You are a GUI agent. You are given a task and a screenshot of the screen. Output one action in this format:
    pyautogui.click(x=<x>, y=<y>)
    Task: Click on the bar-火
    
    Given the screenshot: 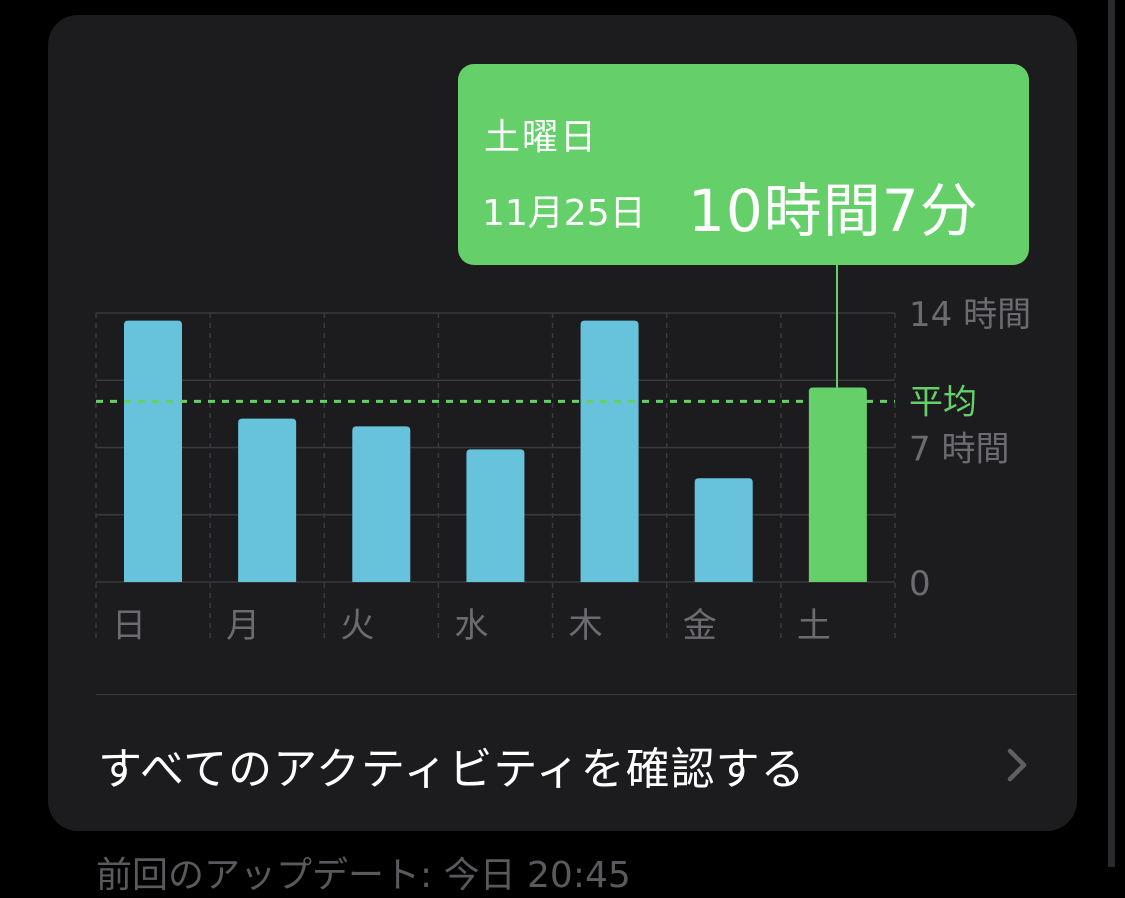 What is the action you would take?
    pyautogui.click(x=381, y=504)
    